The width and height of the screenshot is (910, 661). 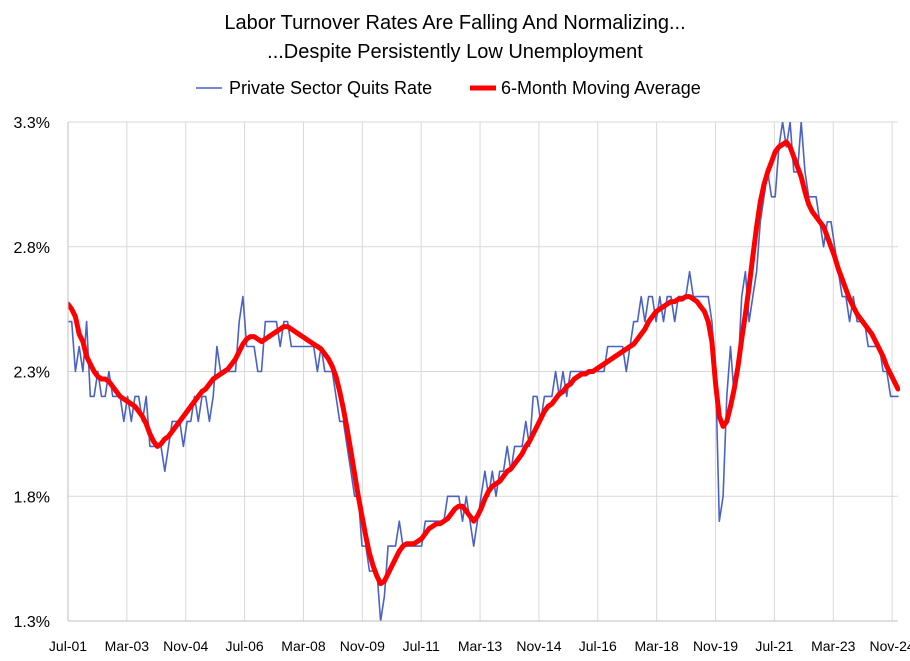 I want to click on y-tick-label: 1.3%, so click(x=32, y=622).